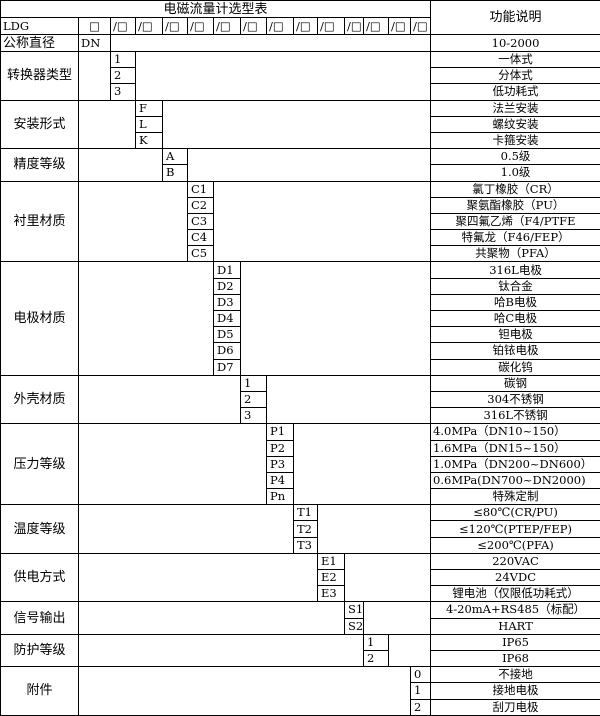 This screenshot has width=600, height=716. I want to click on nominal-function: 10-2000, so click(515, 43).